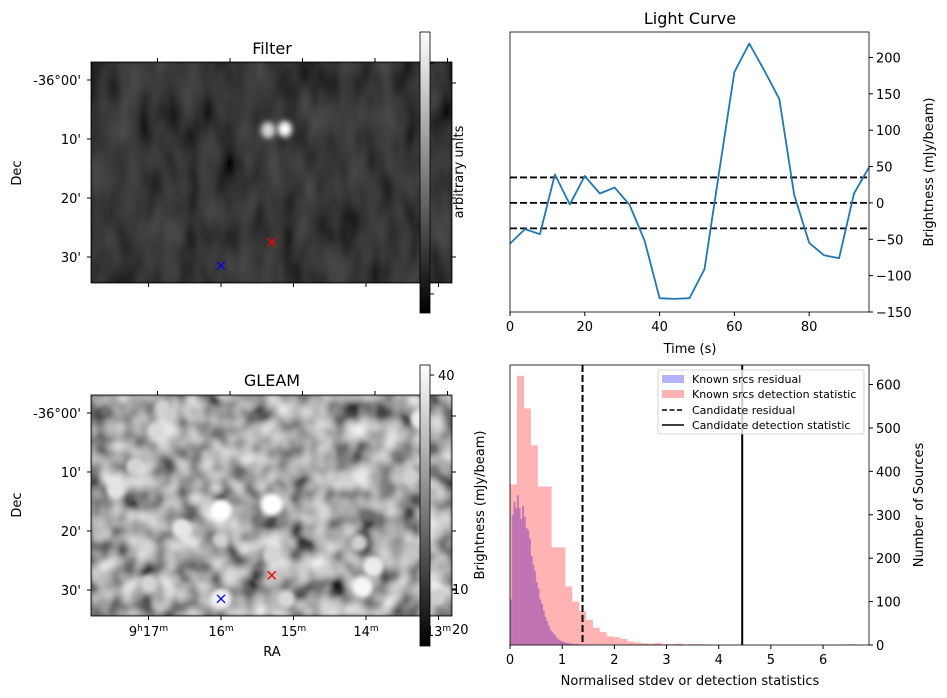  I want to click on marker-x-stroke, so click(272, 575).